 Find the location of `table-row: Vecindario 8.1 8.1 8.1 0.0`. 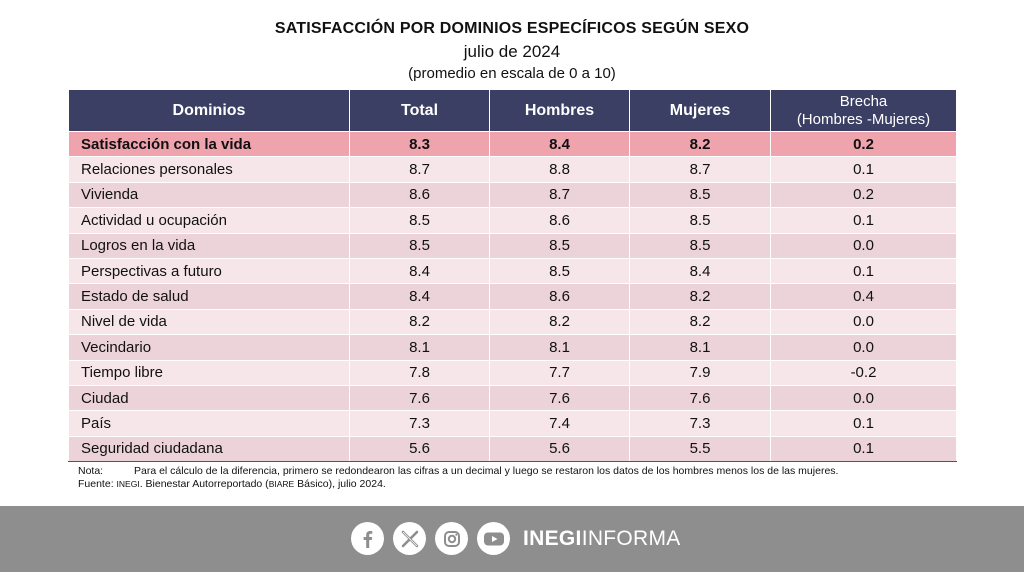

table-row: Vecindario 8.1 8.1 8.1 0.0 is located at coordinates (512, 347).